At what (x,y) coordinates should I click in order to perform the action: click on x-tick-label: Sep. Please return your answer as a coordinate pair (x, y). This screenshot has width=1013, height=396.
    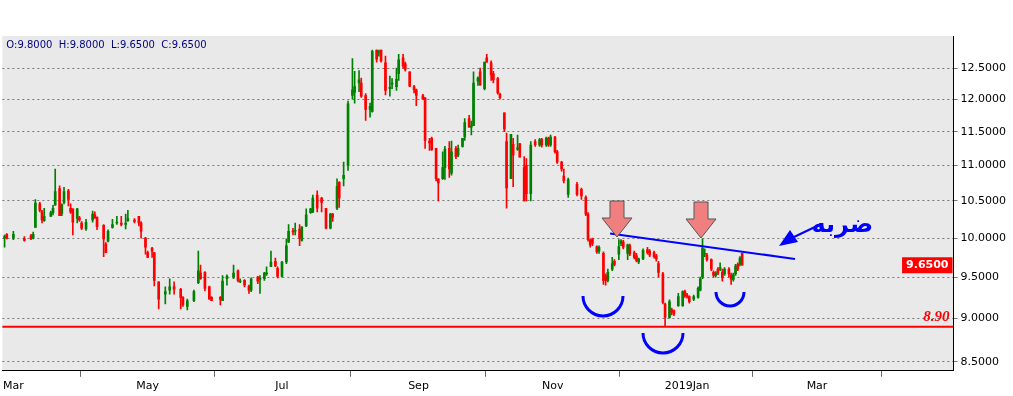
    Looking at the image, I should click on (418, 386).